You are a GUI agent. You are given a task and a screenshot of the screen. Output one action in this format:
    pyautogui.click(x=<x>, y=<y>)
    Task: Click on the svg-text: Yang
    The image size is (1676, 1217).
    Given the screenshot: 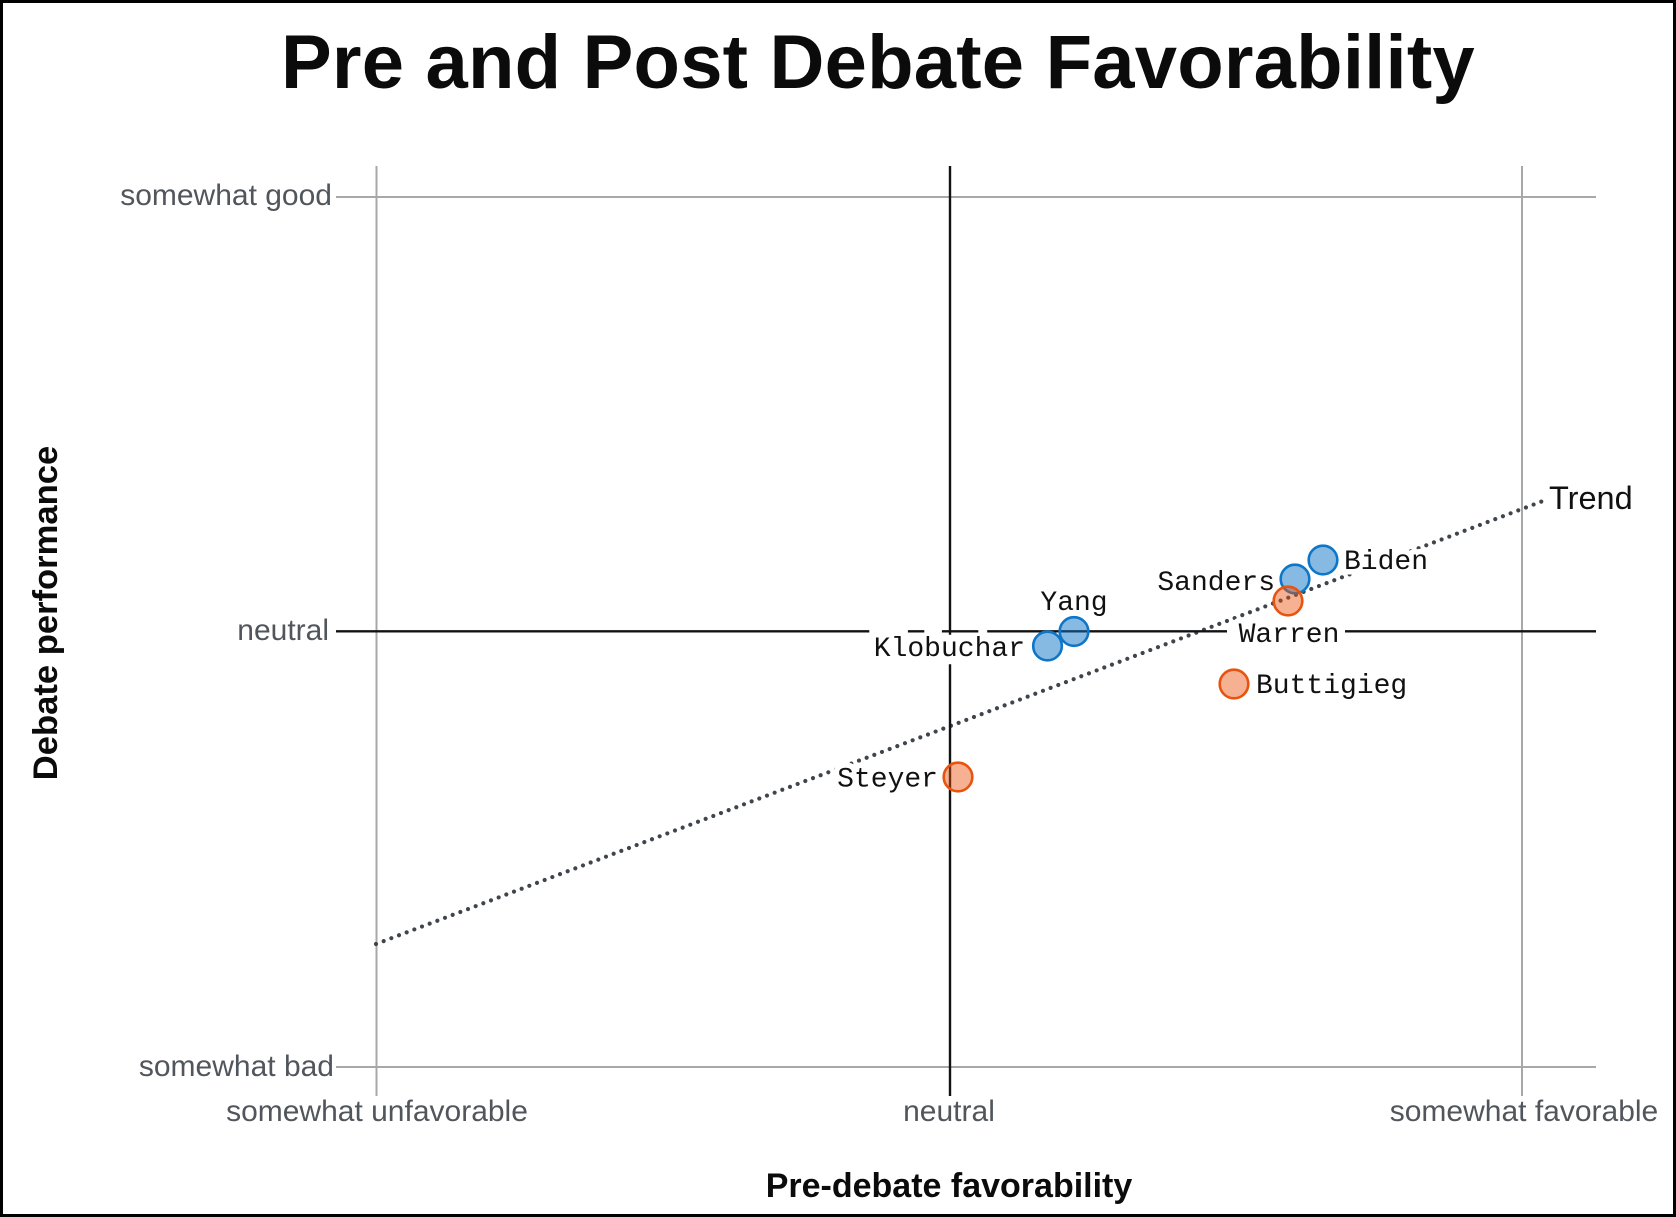 What is the action you would take?
    pyautogui.click(x=1073, y=603)
    